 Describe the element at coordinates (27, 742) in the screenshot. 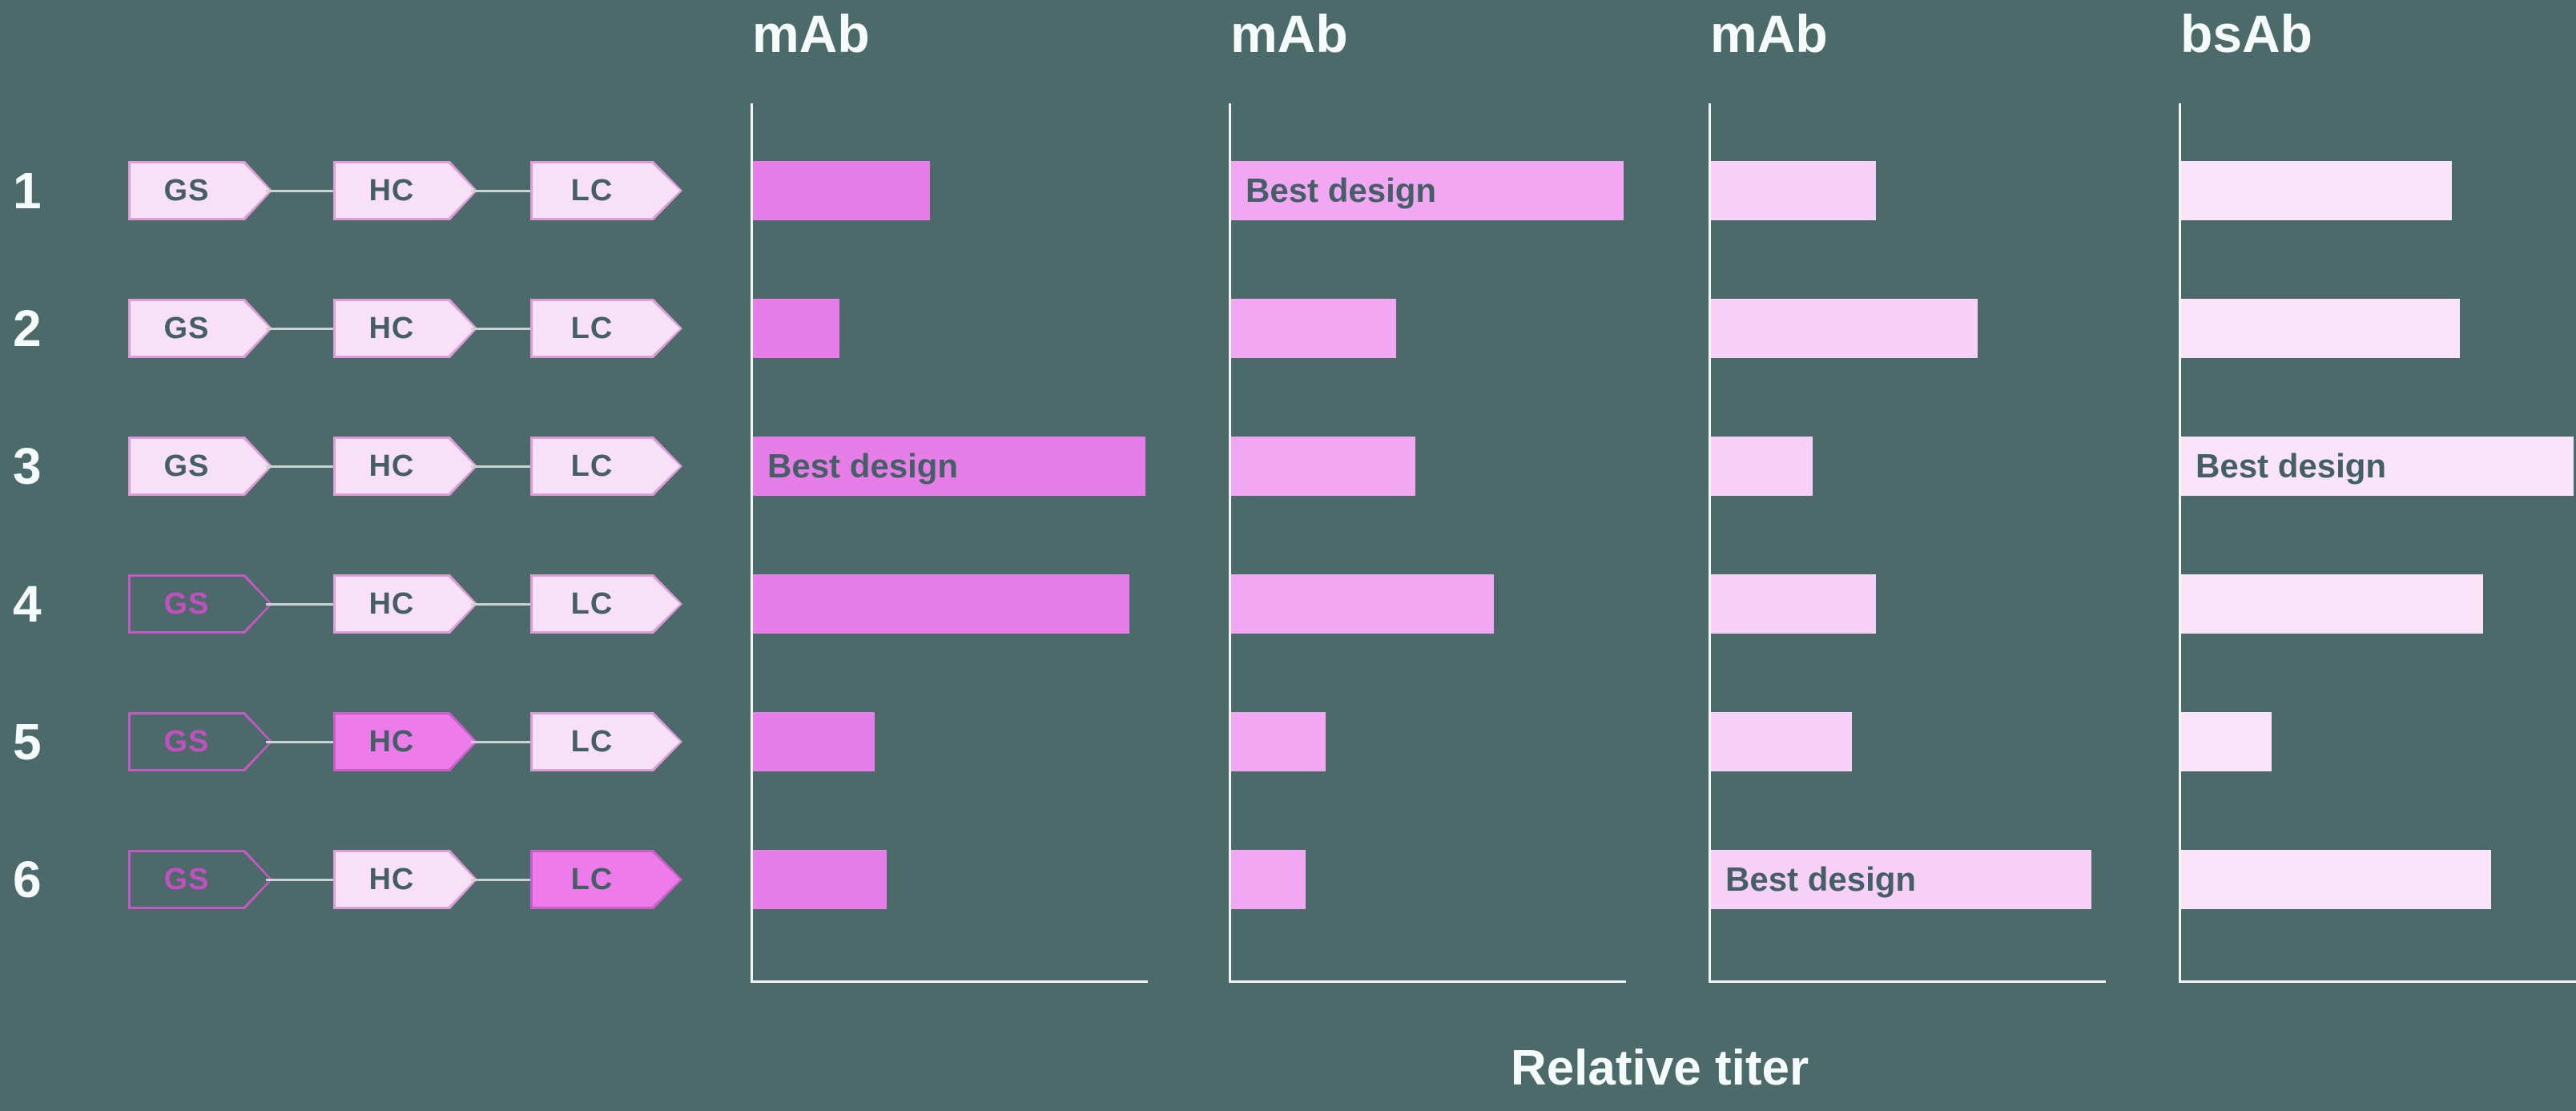

I see `row-number: 5` at that location.